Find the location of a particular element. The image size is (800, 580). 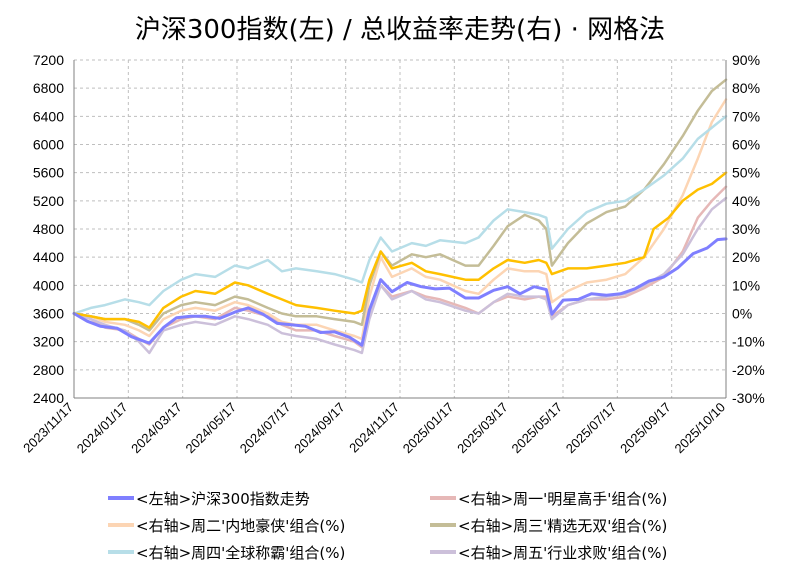

right-tick-label: -30% is located at coordinates (748, 398).